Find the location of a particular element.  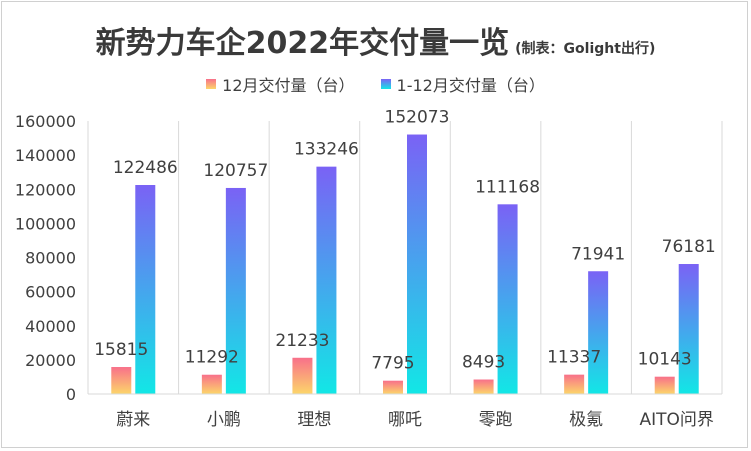

data-label-annual: 111168 is located at coordinates (507, 187).